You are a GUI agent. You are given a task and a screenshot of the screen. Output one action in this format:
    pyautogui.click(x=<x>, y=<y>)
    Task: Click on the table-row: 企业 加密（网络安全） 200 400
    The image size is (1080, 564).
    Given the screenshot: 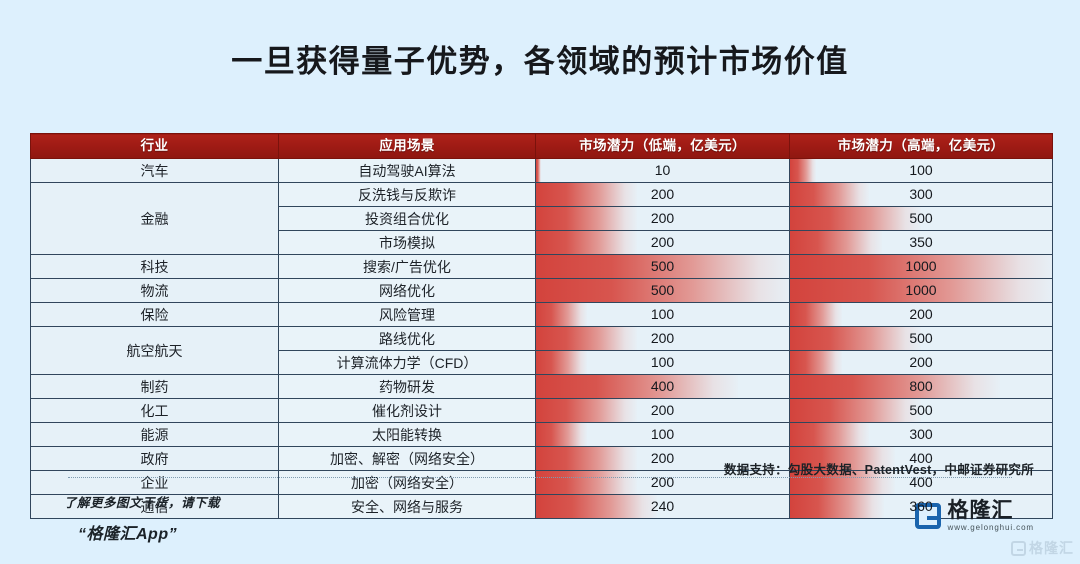 What is the action you would take?
    pyautogui.click(x=541, y=482)
    